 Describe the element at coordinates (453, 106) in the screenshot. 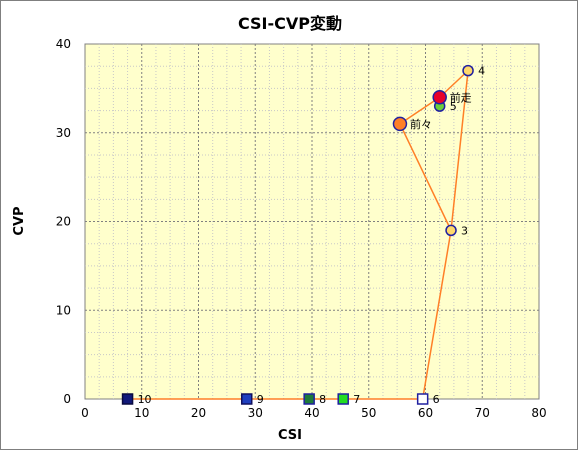

I see `point-label: 5` at that location.